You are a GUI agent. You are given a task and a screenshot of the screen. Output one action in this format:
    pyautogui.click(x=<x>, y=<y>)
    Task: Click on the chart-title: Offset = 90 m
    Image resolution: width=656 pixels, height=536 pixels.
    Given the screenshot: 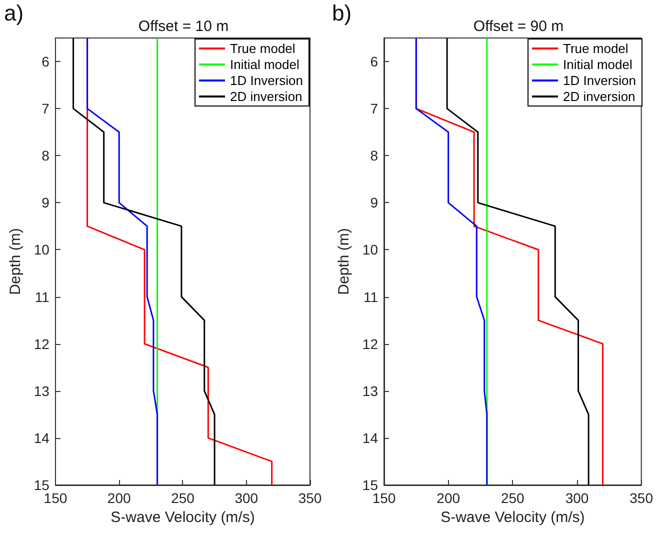 What is the action you would take?
    pyautogui.click(x=518, y=26)
    